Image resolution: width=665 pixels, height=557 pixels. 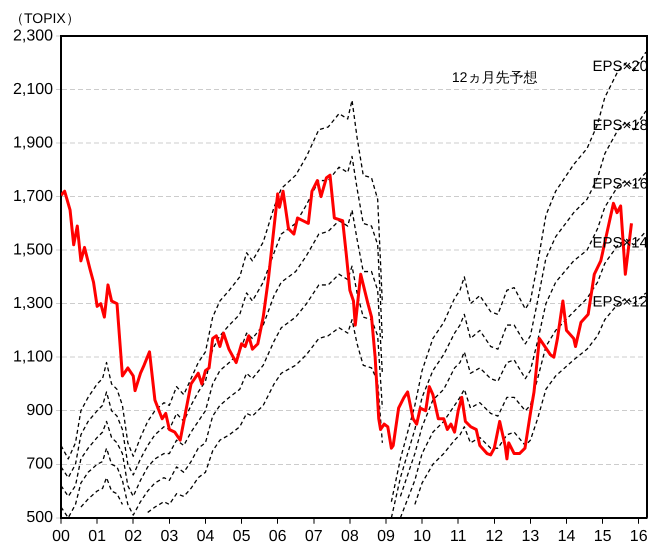 I want to click on annotation: 12ヵ月先予想, so click(x=495, y=76).